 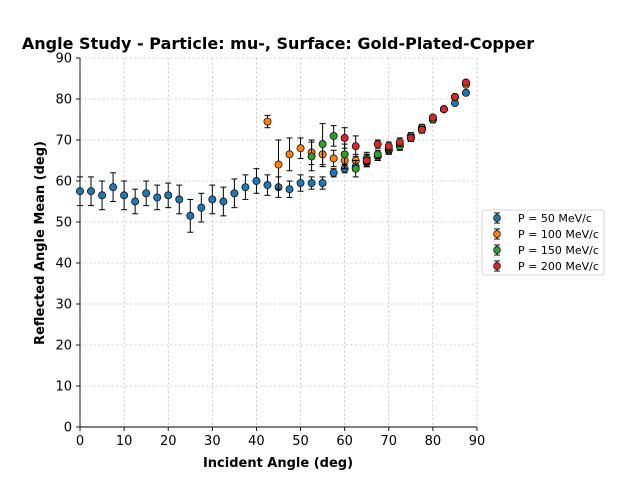 I want to click on y-tick-label: 30, so click(x=63, y=305).